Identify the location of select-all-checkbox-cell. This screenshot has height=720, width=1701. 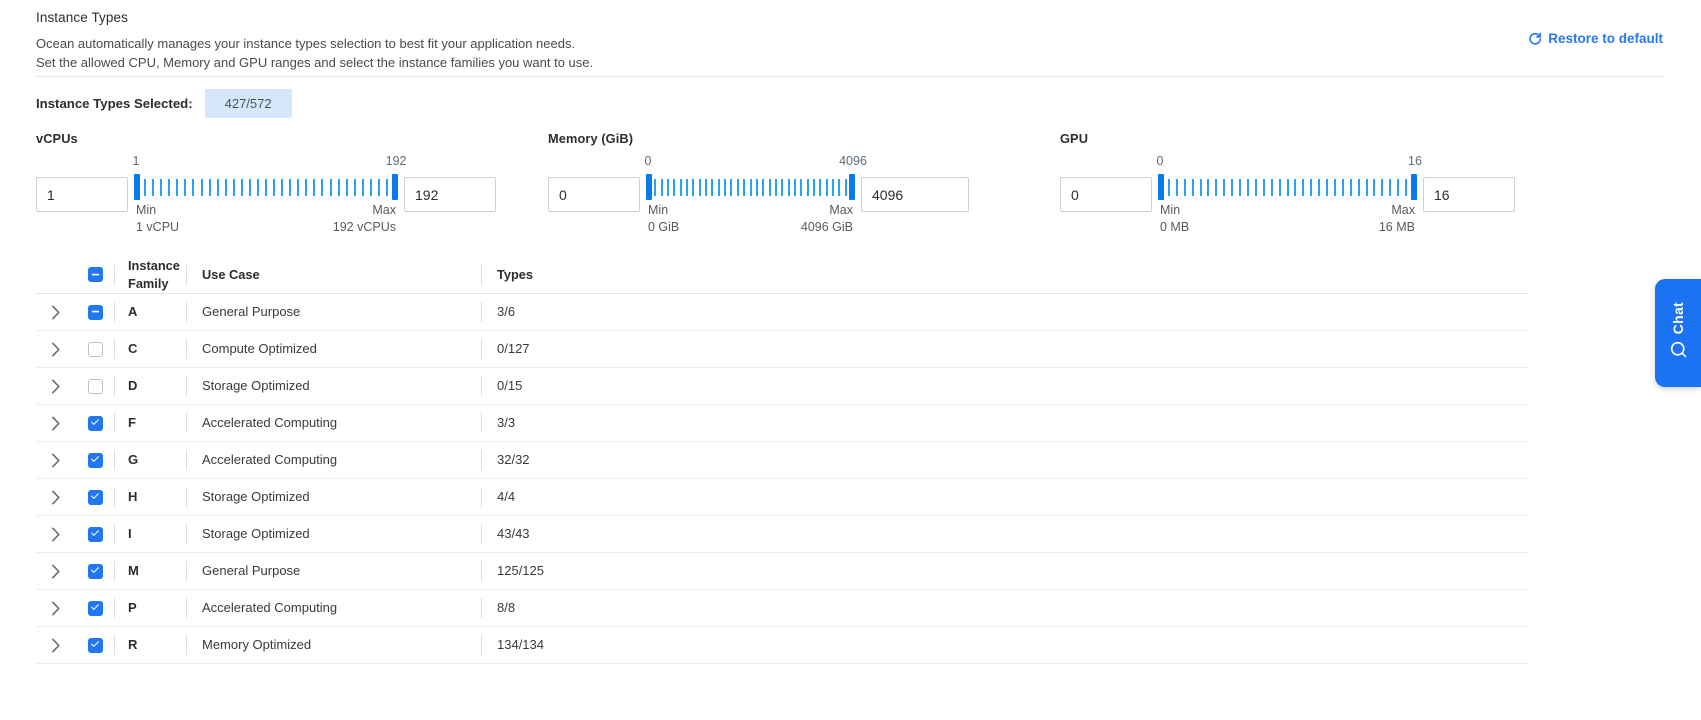
(95, 274).